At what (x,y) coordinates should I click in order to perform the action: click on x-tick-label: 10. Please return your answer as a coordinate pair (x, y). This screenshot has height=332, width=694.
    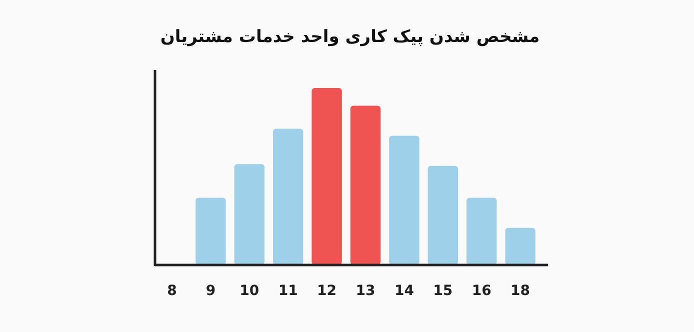
    Looking at the image, I should click on (250, 291).